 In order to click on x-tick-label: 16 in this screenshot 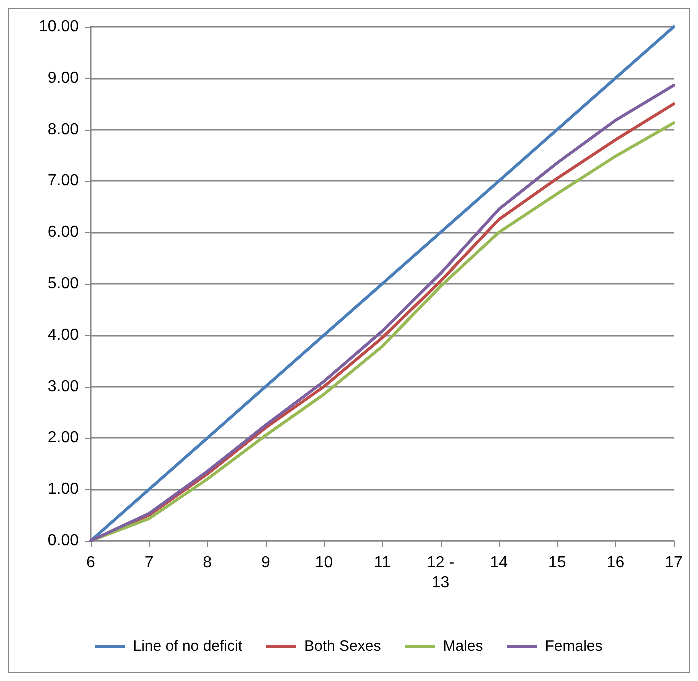, I will do `click(615, 563)`.